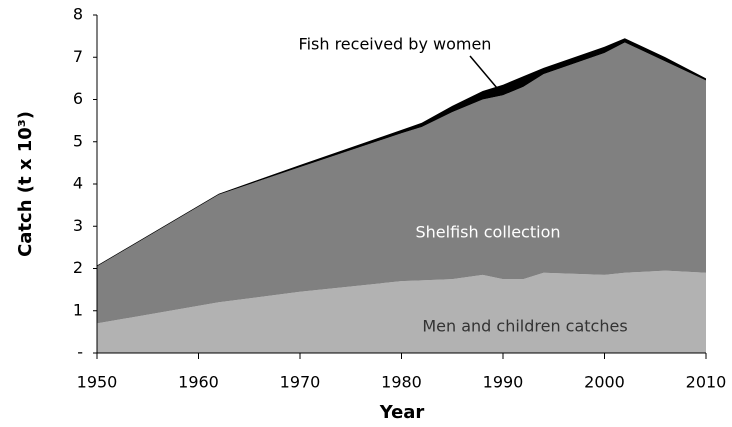 The image size is (732, 427). What do you see at coordinates (395, 44) in the screenshot?
I see `series-label: Fish received by women` at bounding box center [395, 44].